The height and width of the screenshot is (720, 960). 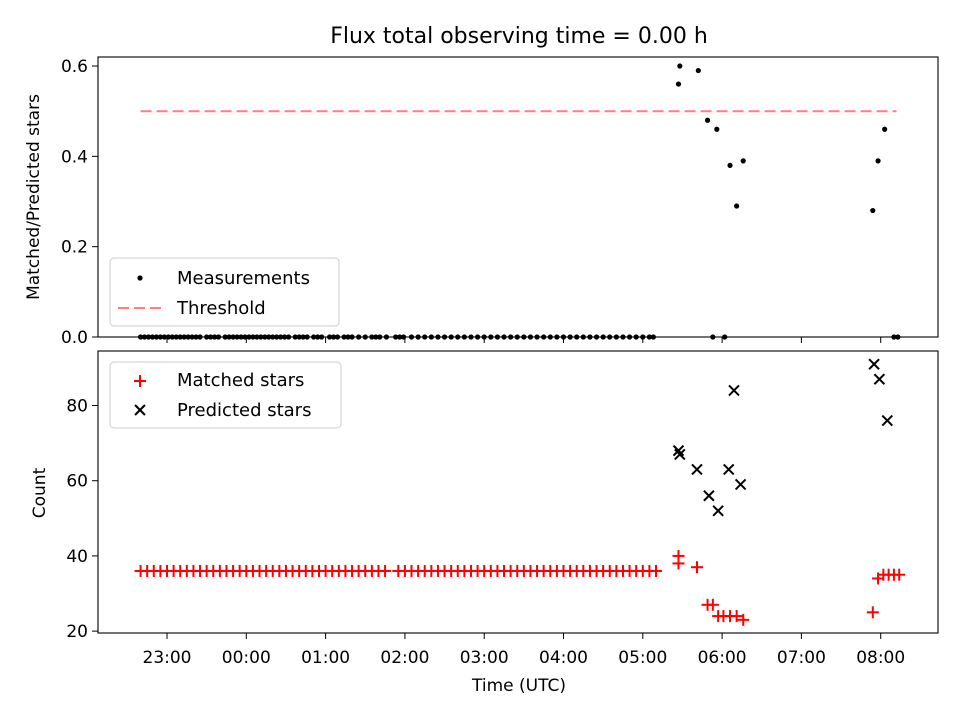 What do you see at coordinates (404, 658) in the screenshot?
I see `x-tick-label: 02:00` at bounding box center [404, 658].